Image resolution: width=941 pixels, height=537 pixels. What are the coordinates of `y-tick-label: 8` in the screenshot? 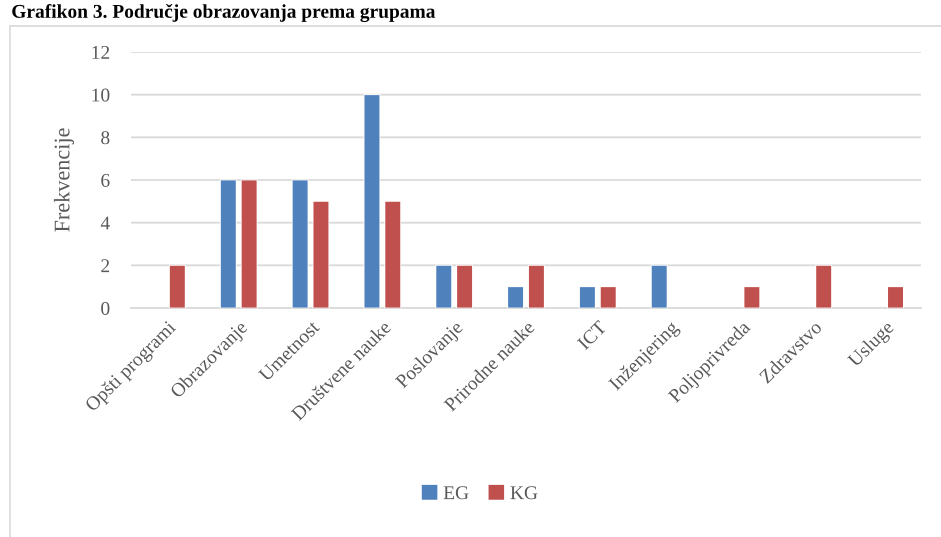 It's located at (105, 137).